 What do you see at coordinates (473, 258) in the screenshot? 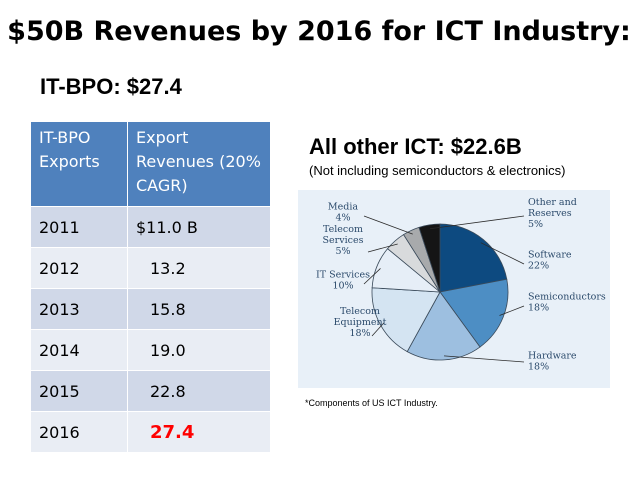
I see `pie-slice-software` at bounding box center [473, 258].